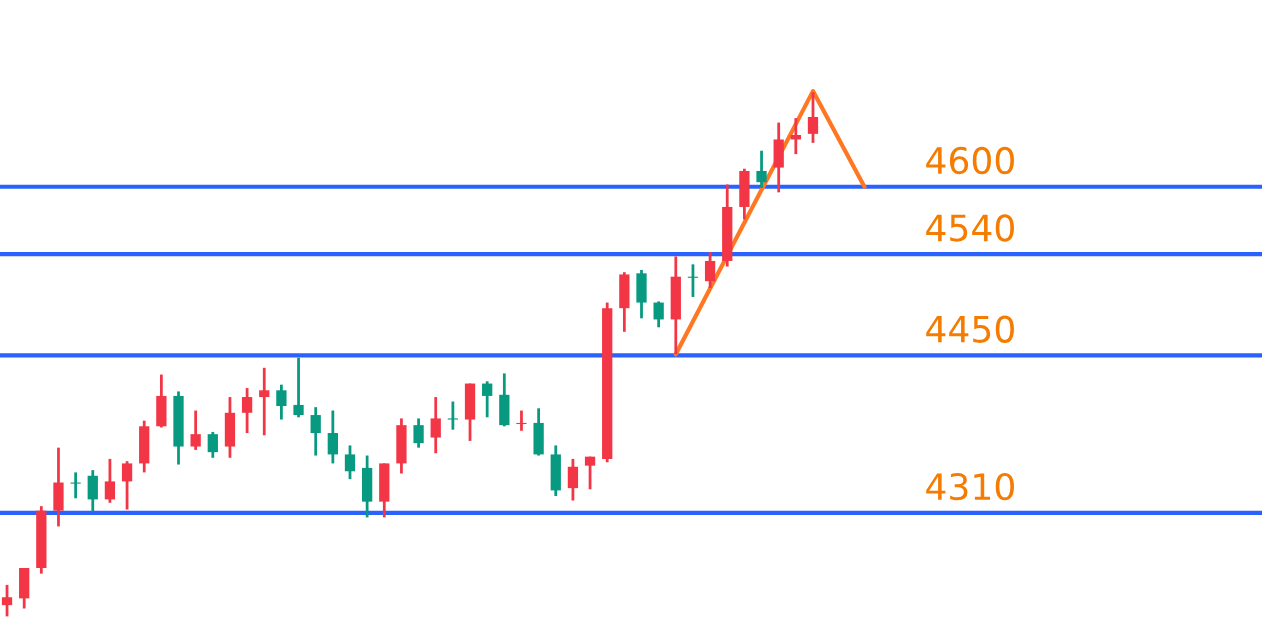  What do you see at coordinates (970, 329) in the screenshot?
I see `ref-line-label: 4450` at bounding box center [970, 329].